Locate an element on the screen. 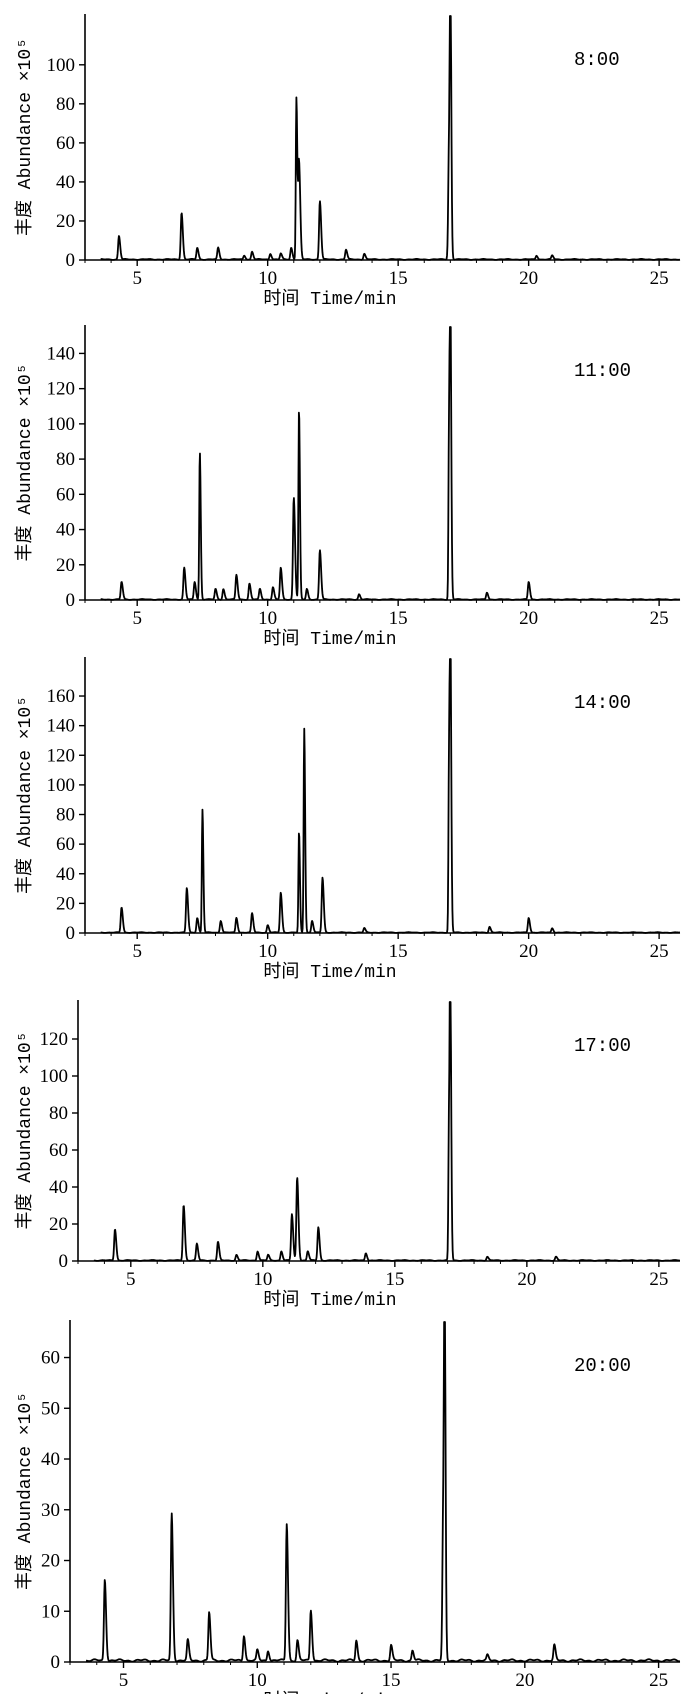 This screenshot has height=1694, width=700. sample-time-label: 11:00 is located at coordinates (602, 371).